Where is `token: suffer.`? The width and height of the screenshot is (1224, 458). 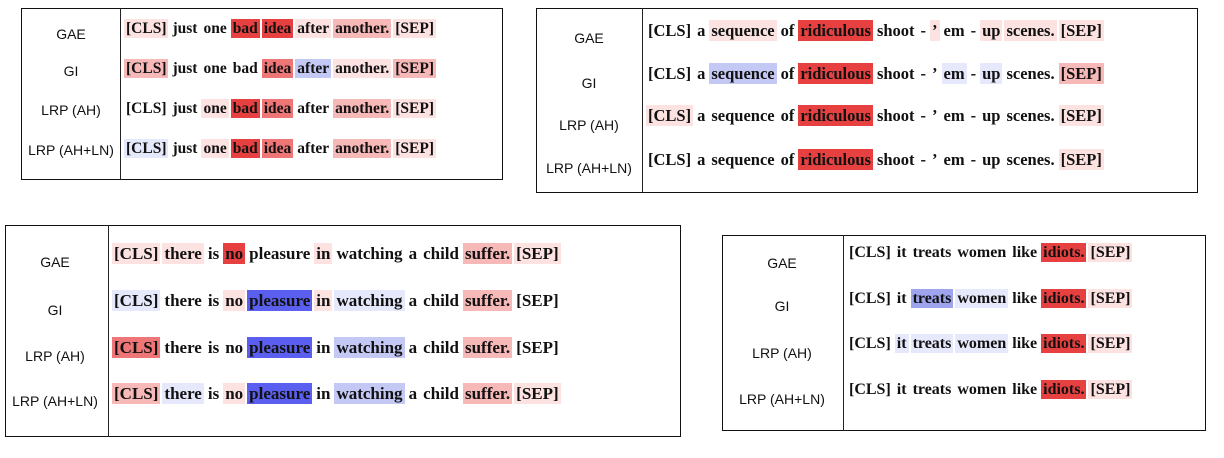
token: suffer. is located at coordinates (487, 253).